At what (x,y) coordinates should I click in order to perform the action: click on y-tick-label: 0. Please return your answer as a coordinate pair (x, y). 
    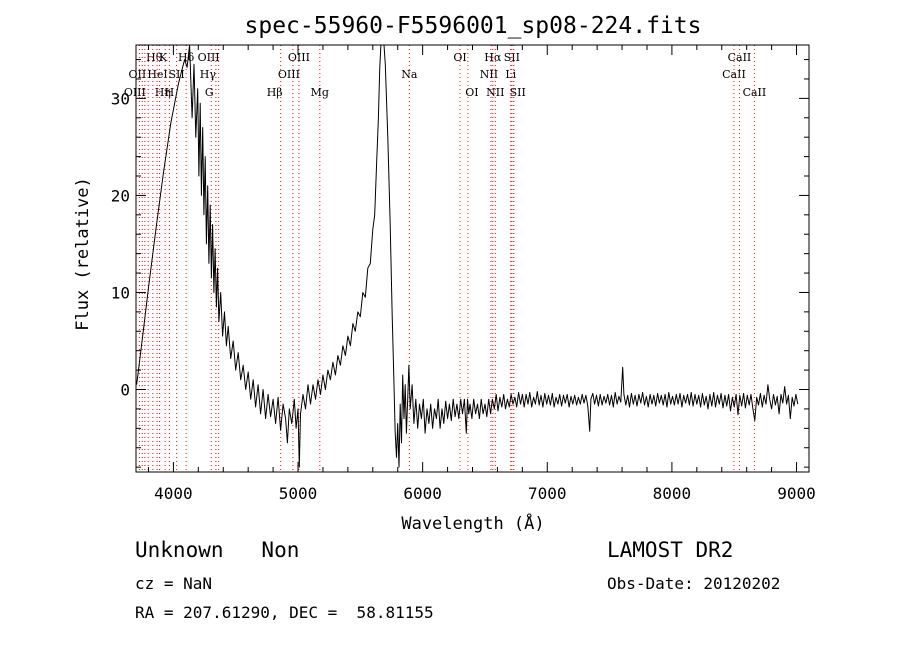
    Looking at the image, I should click on (125, 390).